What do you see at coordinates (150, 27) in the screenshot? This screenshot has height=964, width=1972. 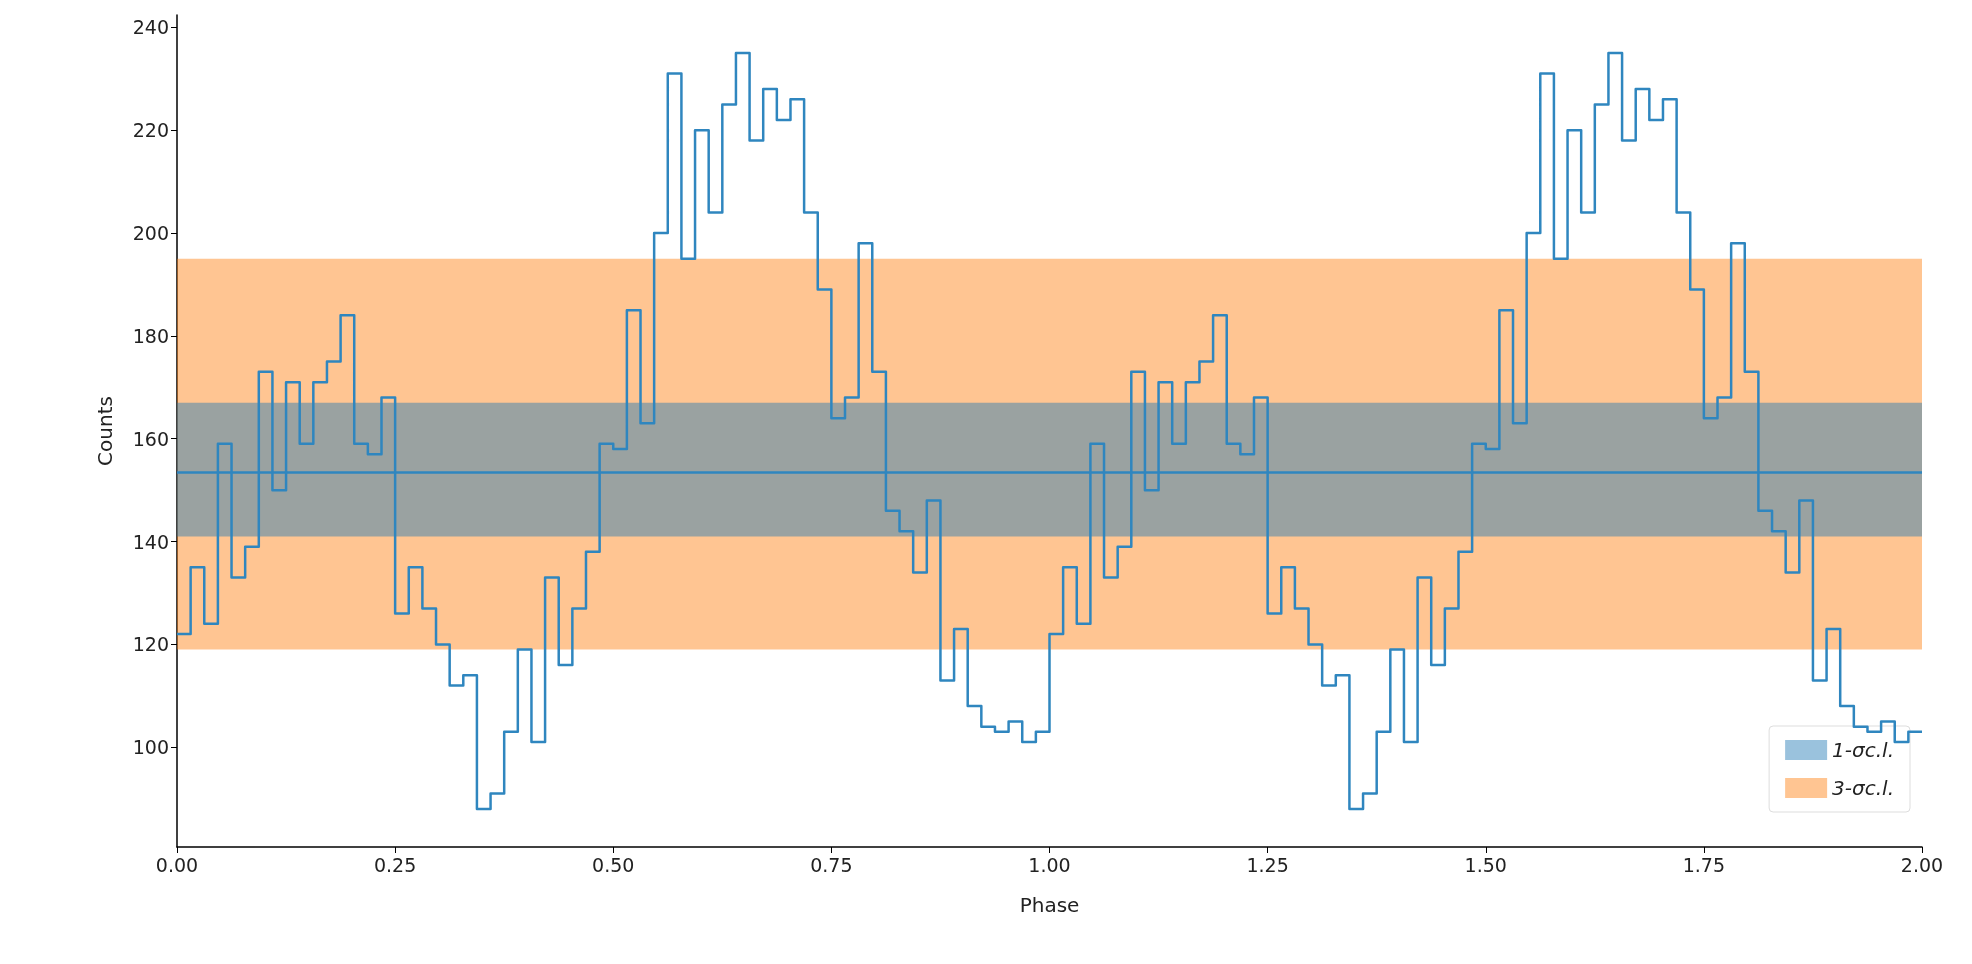 I see `y-tick-label: 240` at bounding box center [150, 27].